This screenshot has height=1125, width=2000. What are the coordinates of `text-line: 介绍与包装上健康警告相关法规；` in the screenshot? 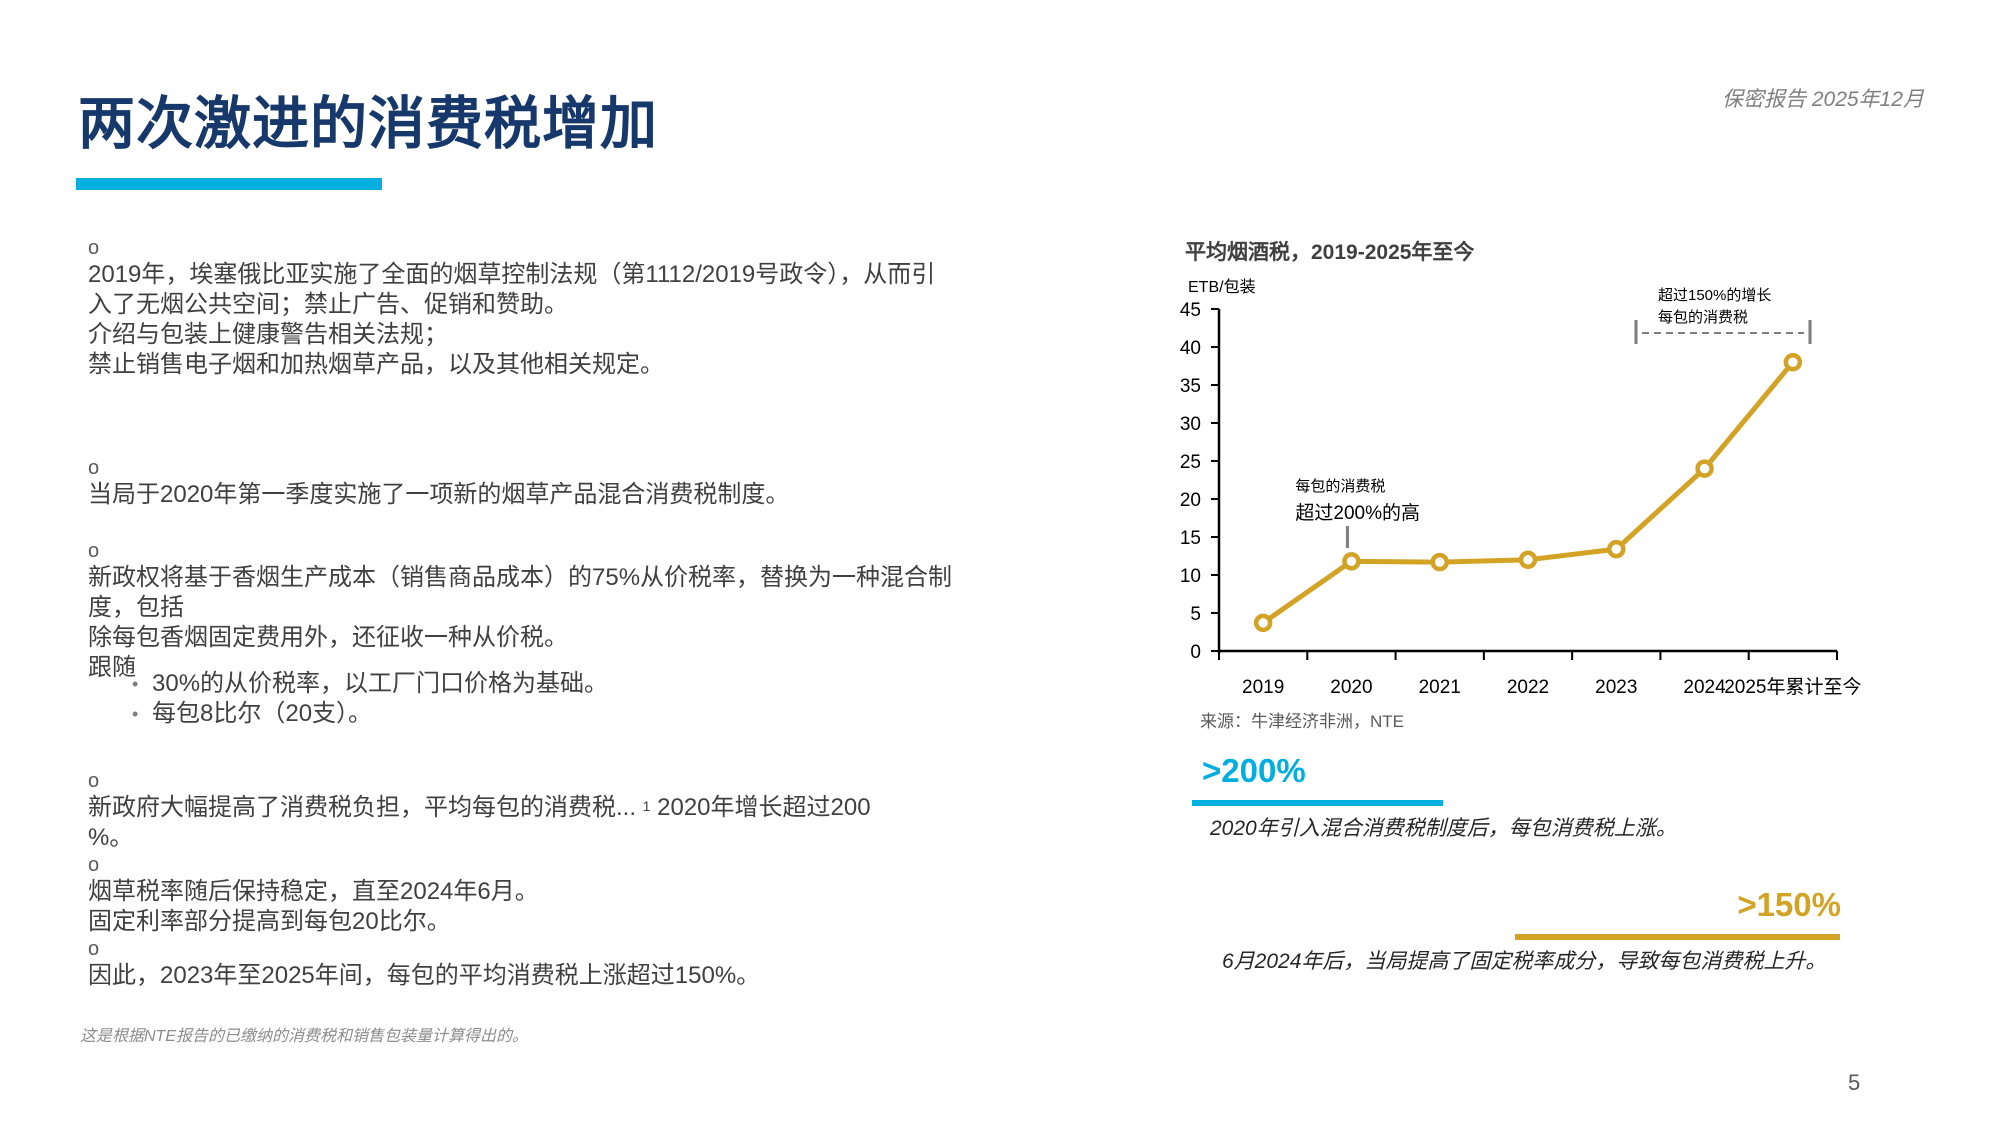 It's located at (268, 334).